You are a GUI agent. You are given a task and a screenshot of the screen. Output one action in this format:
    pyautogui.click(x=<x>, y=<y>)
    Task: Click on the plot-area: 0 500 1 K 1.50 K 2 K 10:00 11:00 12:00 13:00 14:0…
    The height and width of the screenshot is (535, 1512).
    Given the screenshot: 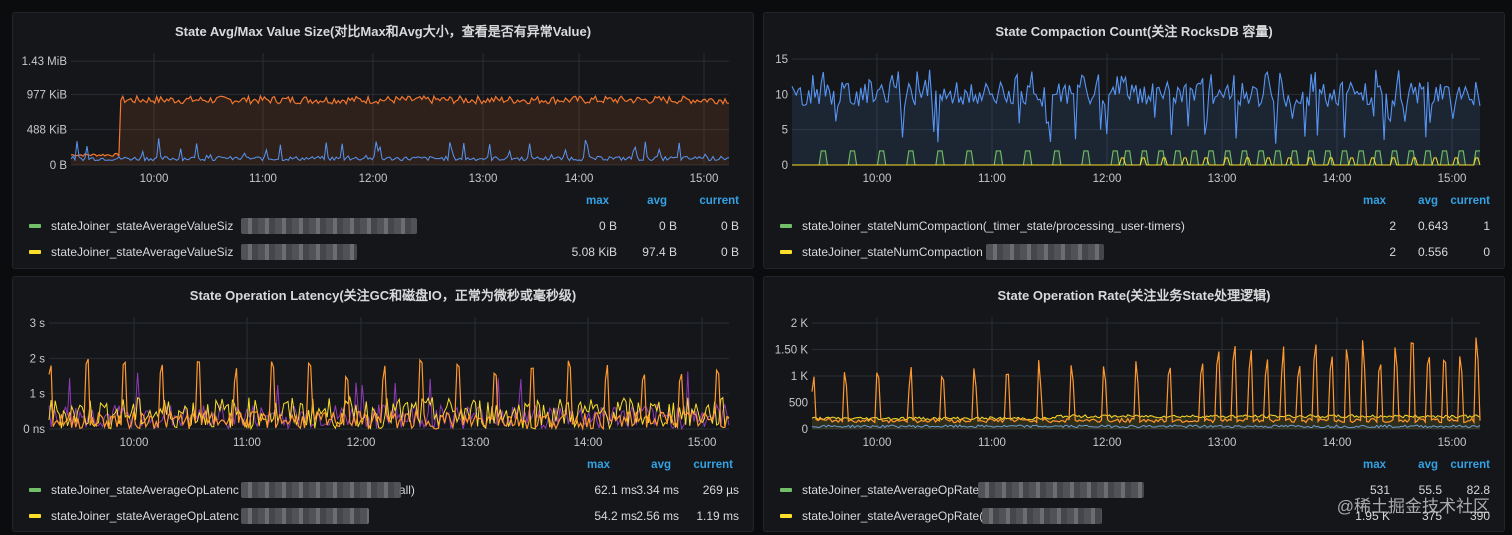 What is the action you would take?
    pyautogui.click(x=1128, y=383)
    